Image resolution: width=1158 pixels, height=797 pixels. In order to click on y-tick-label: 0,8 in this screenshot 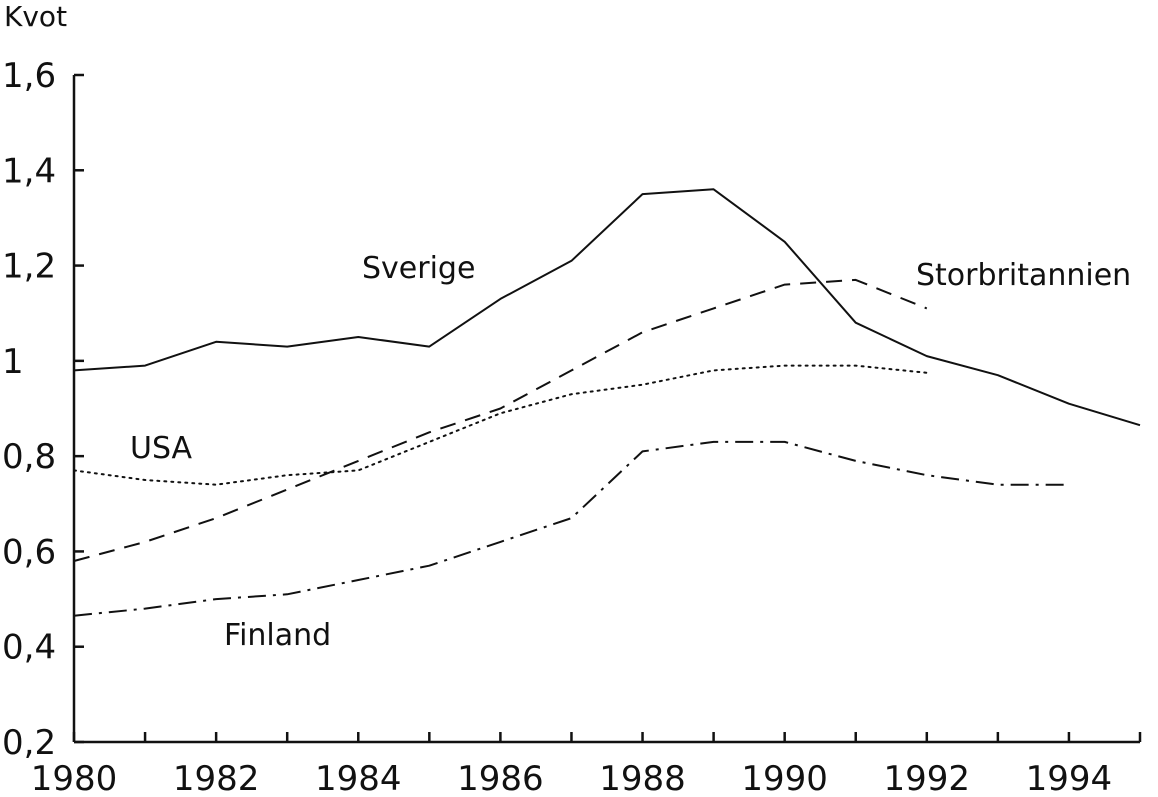, I will do `click(29, 457)`.